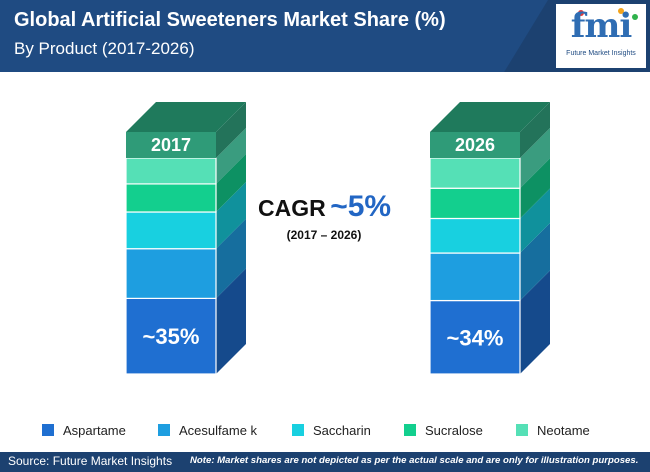 The width and height of the screenshot is (650, 472). What do you see at coordinates (94, 430) in the screenshot?
I see `legend-label: Aspartame` at bounding box center [94, 430].